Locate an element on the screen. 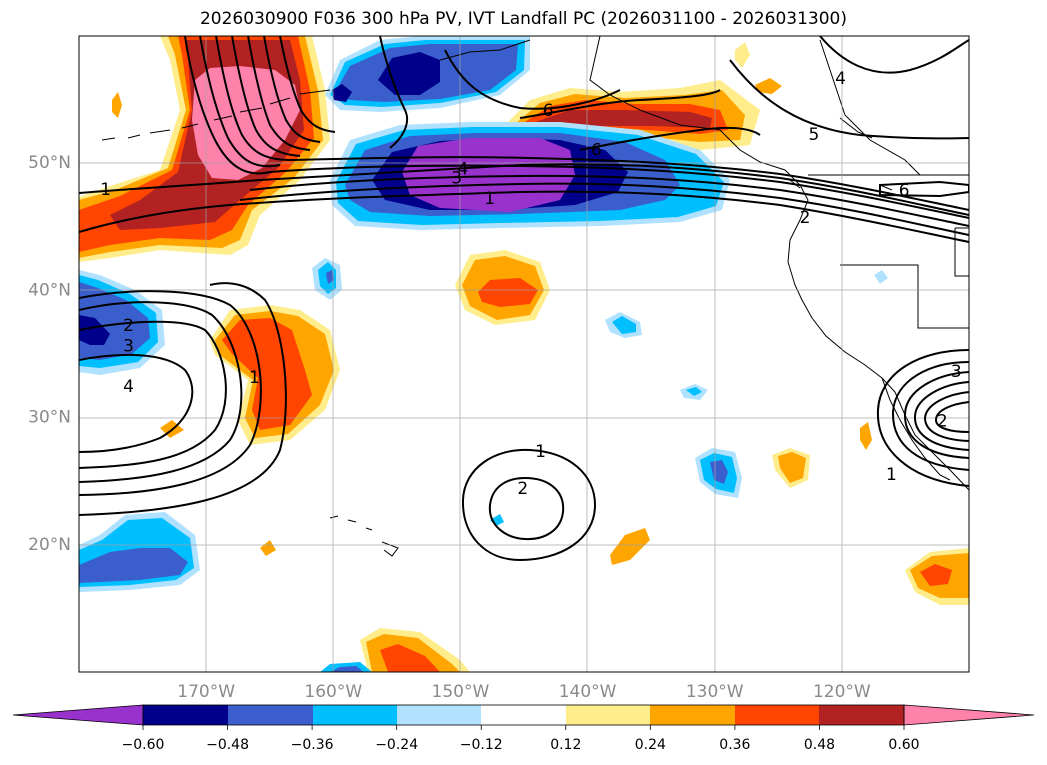  lat-tick-label: 30°N is located at coordinates (49, 418).